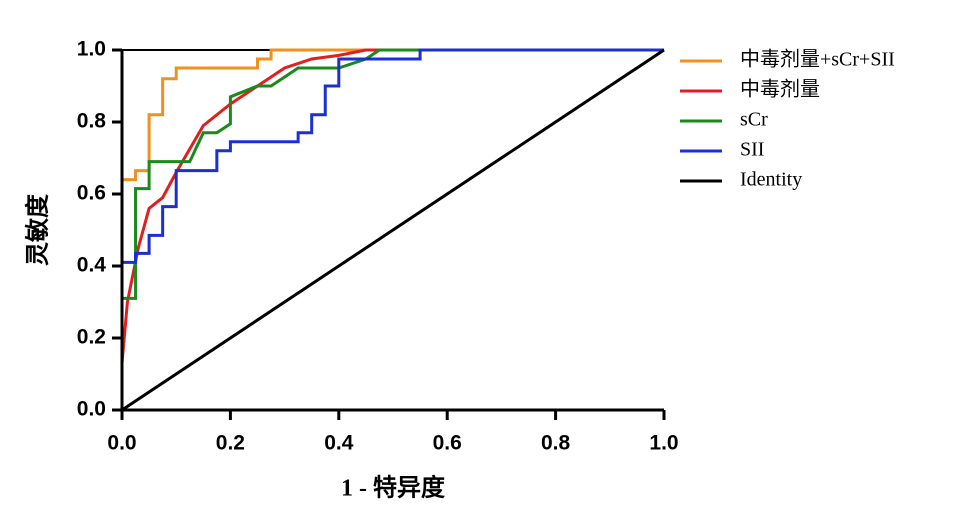 Image resolution: width=956 pixels, height=531 pixels. I want to click on y-tick-label: 1.0, so click(91, 49).